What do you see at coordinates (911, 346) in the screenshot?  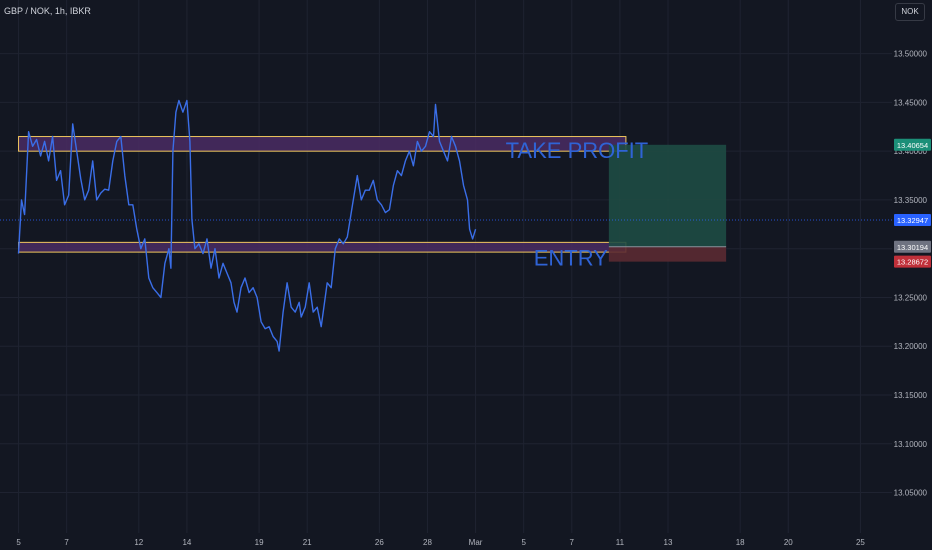 I see `y-tick-label: 13.20000` at bounding box center [911, 346].